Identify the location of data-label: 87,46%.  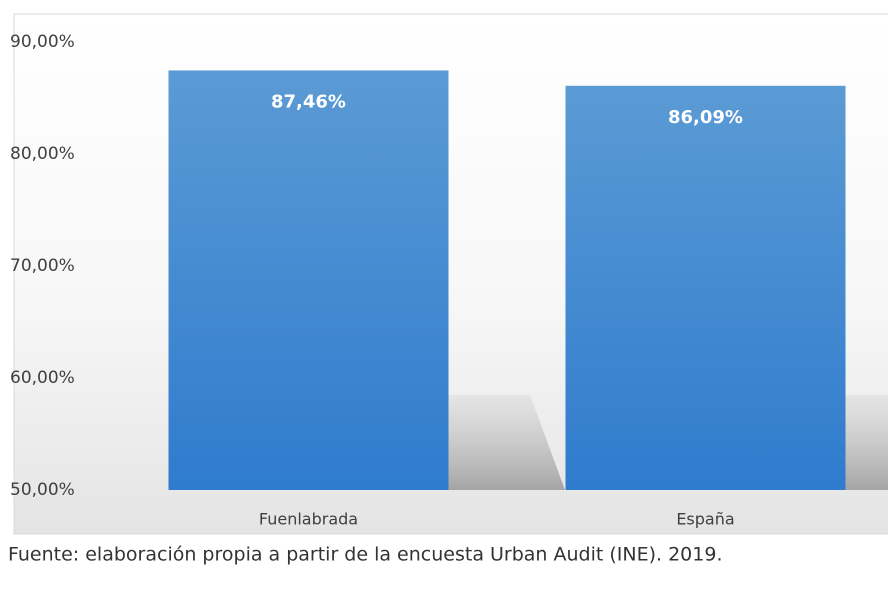
(308, 101).